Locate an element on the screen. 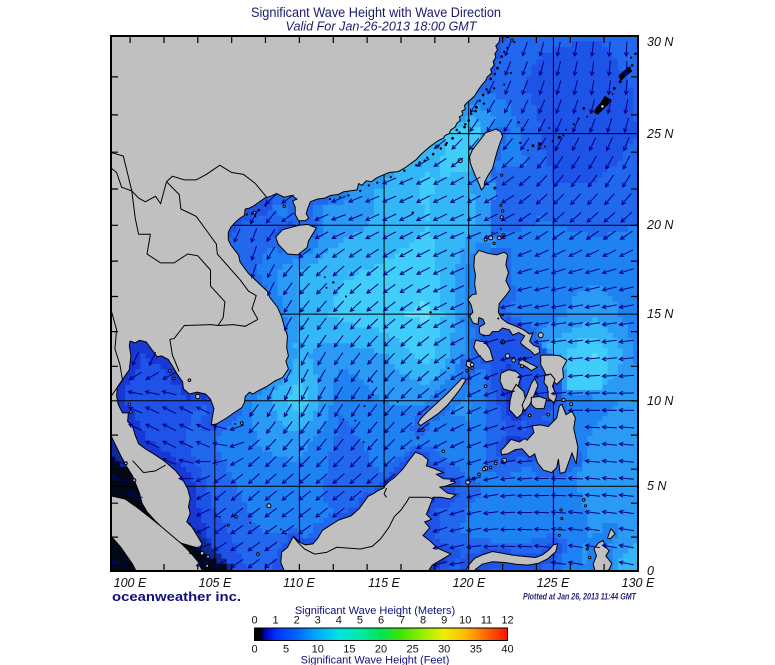 This screenshot has width=775, height=665. svg-text: 15 N is located at coordinates (660, 314).